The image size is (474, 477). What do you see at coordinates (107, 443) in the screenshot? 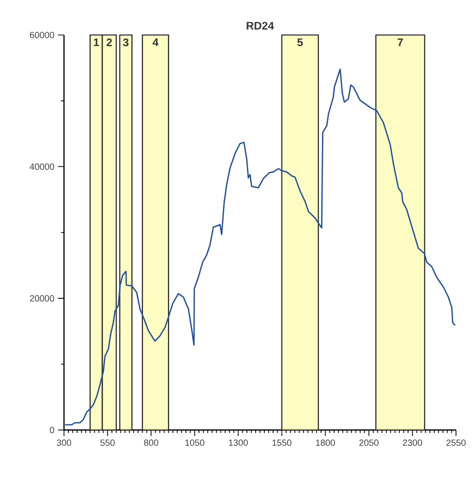
I see `x-tick-label: 550` at bounding box center [107, 443].